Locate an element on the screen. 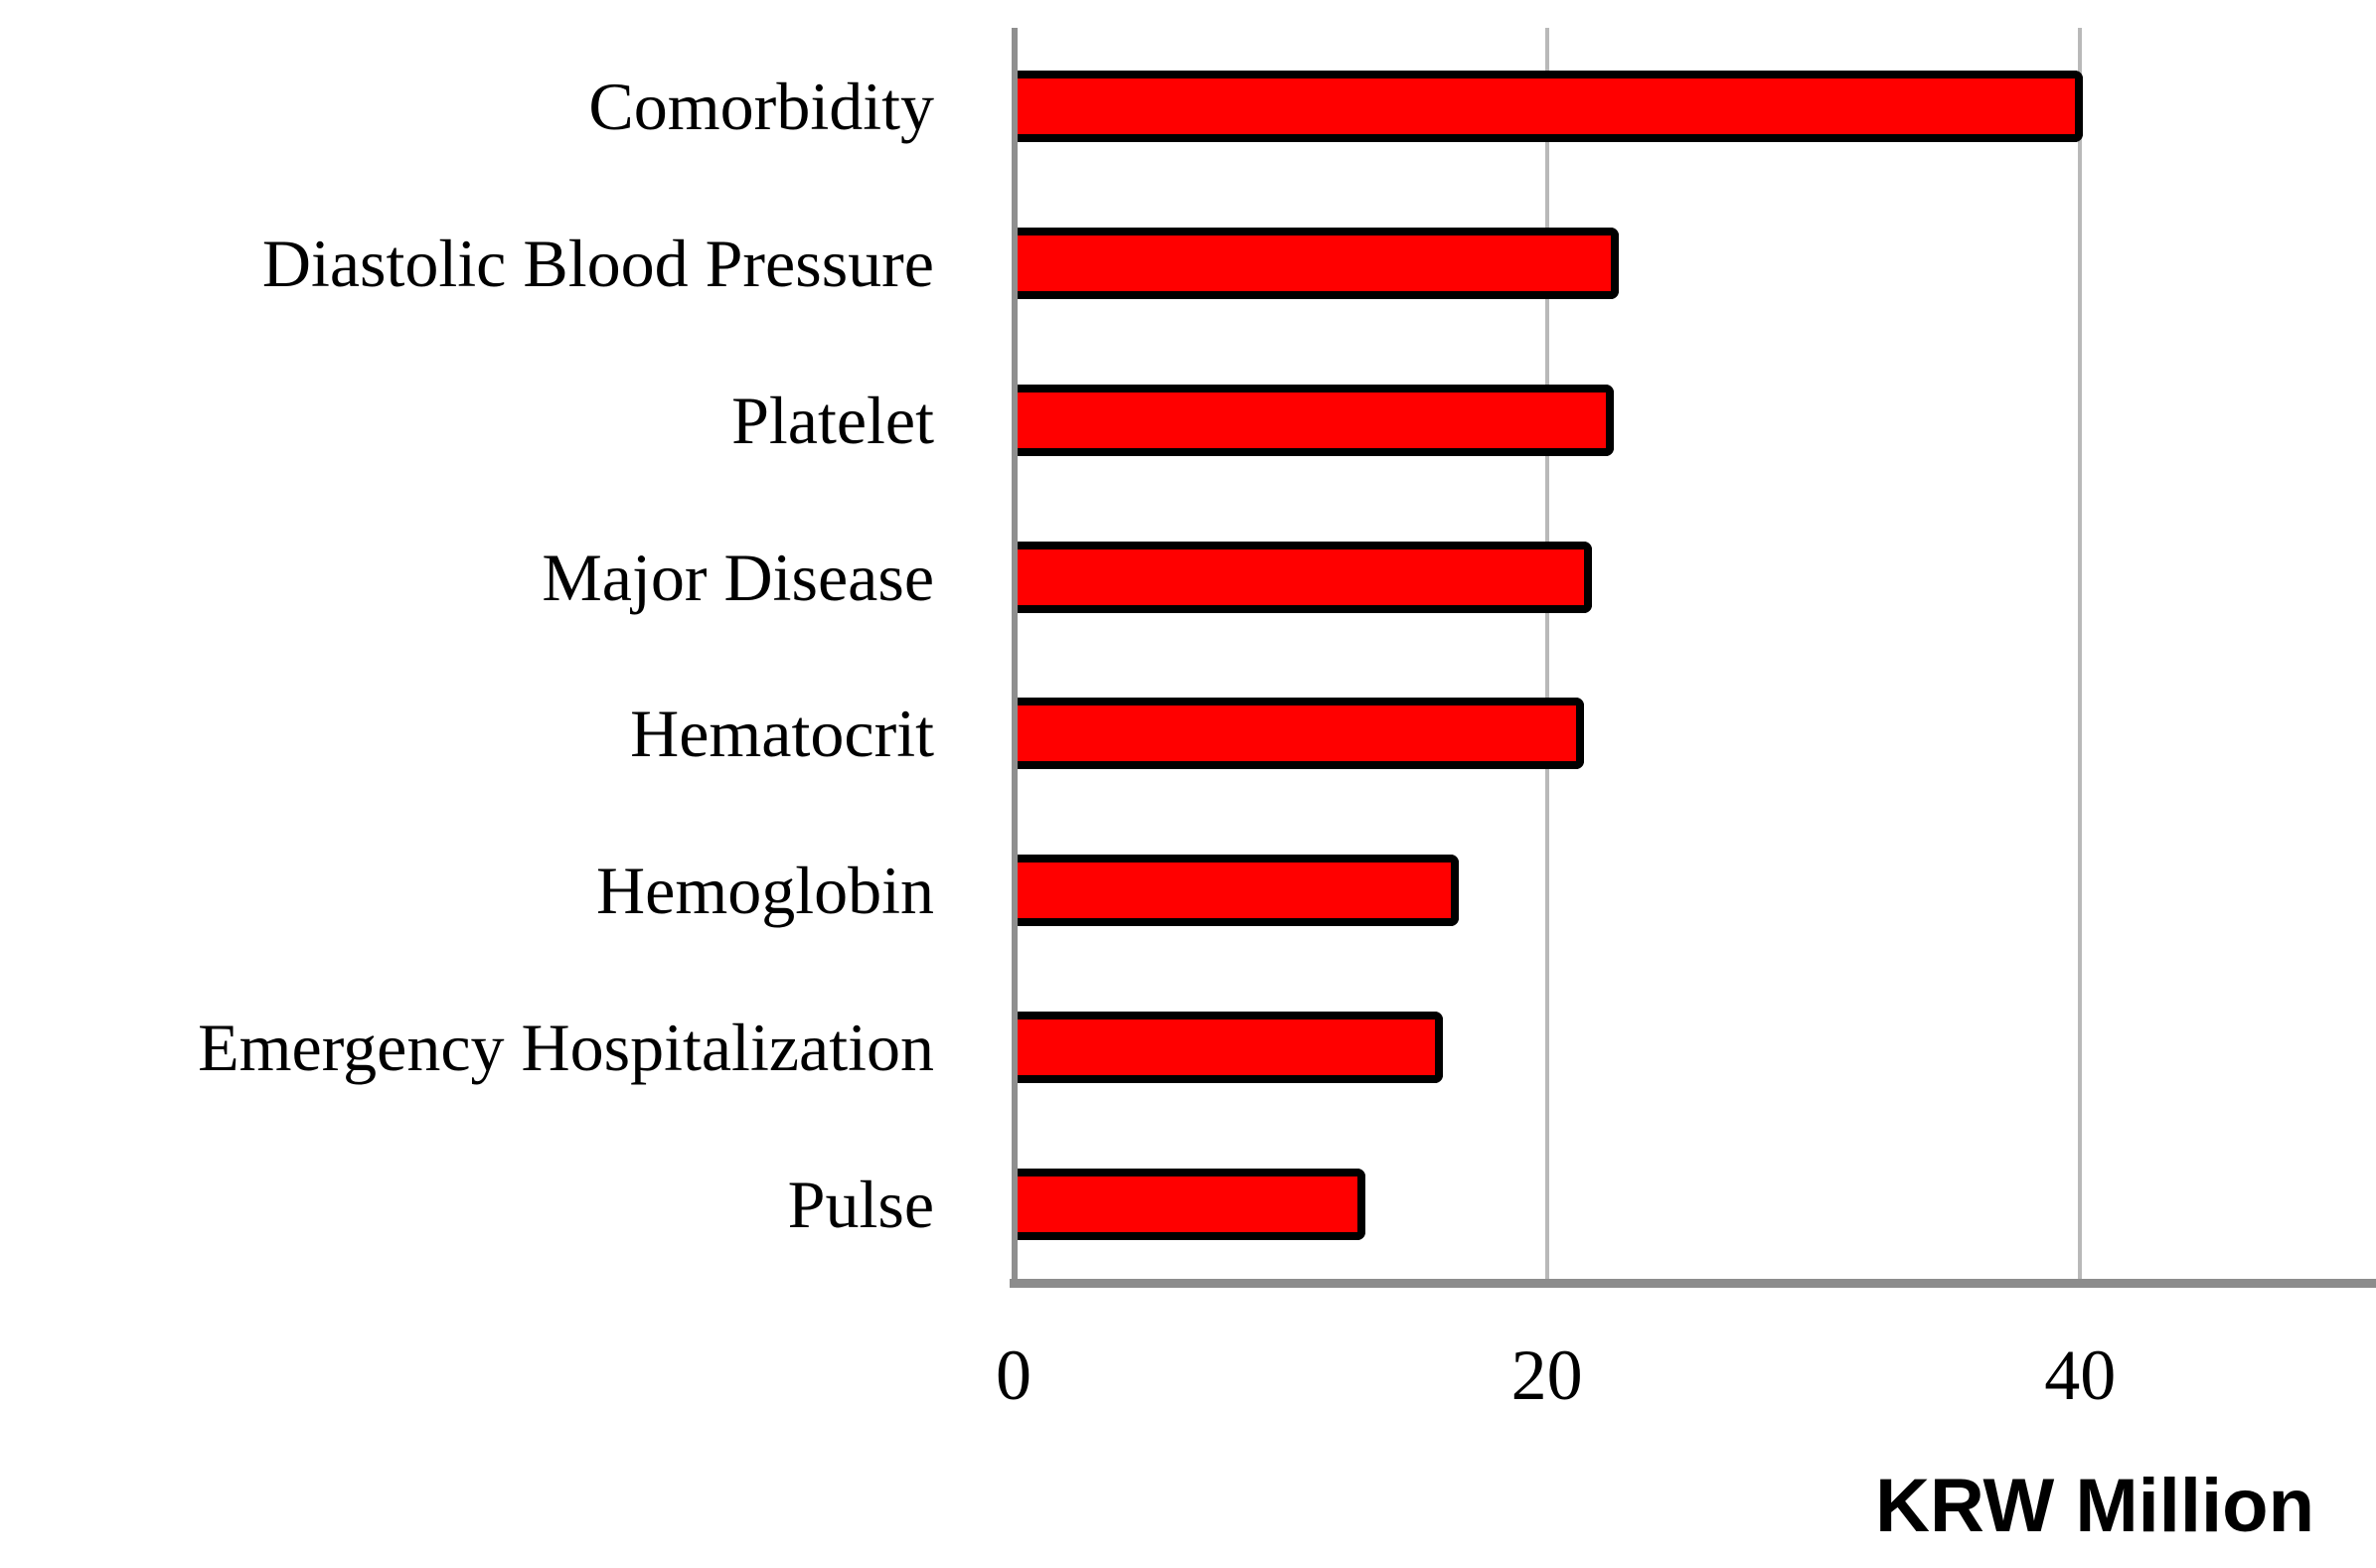  category-label: Major Disease is located at coordinates (738, 577).